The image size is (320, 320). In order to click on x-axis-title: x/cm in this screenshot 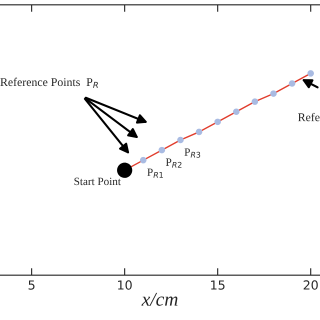, I will do `click(159, 299)`.